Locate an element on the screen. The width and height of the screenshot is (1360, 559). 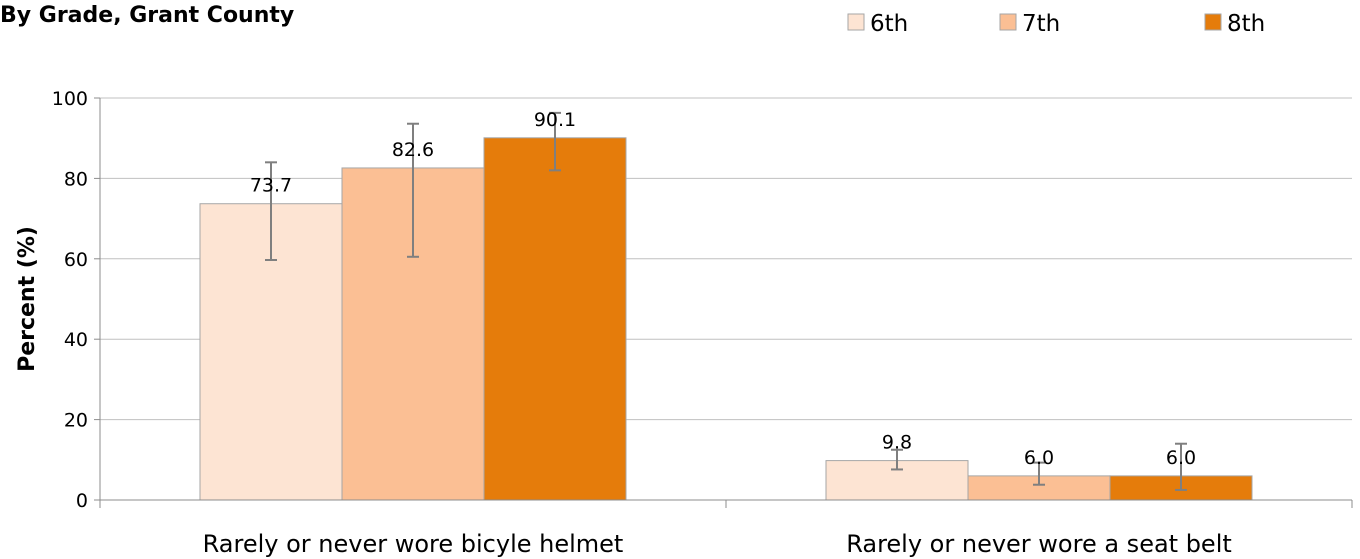
legend-label: 8th is located at coordinates (1246, 24).